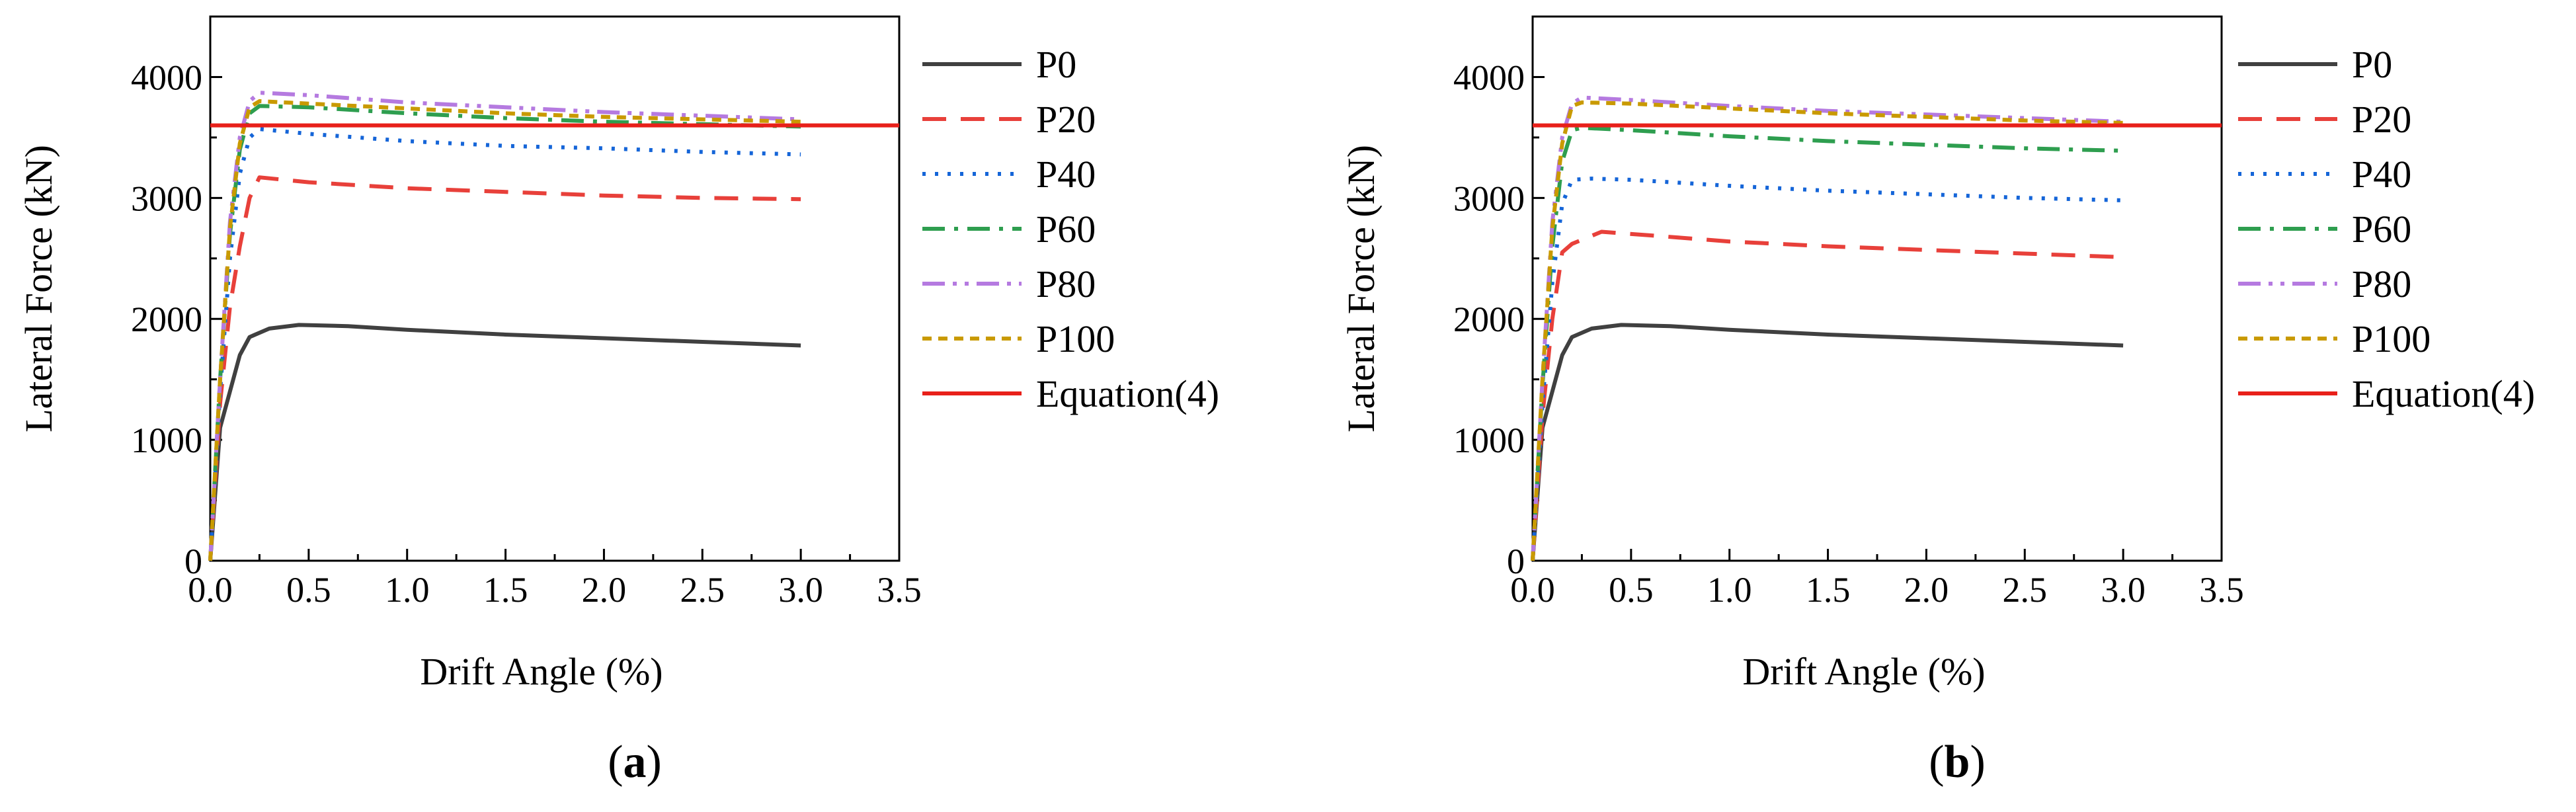 The image size is (2576, 812). I want to click on series-line-p40, so click(1828, 369).